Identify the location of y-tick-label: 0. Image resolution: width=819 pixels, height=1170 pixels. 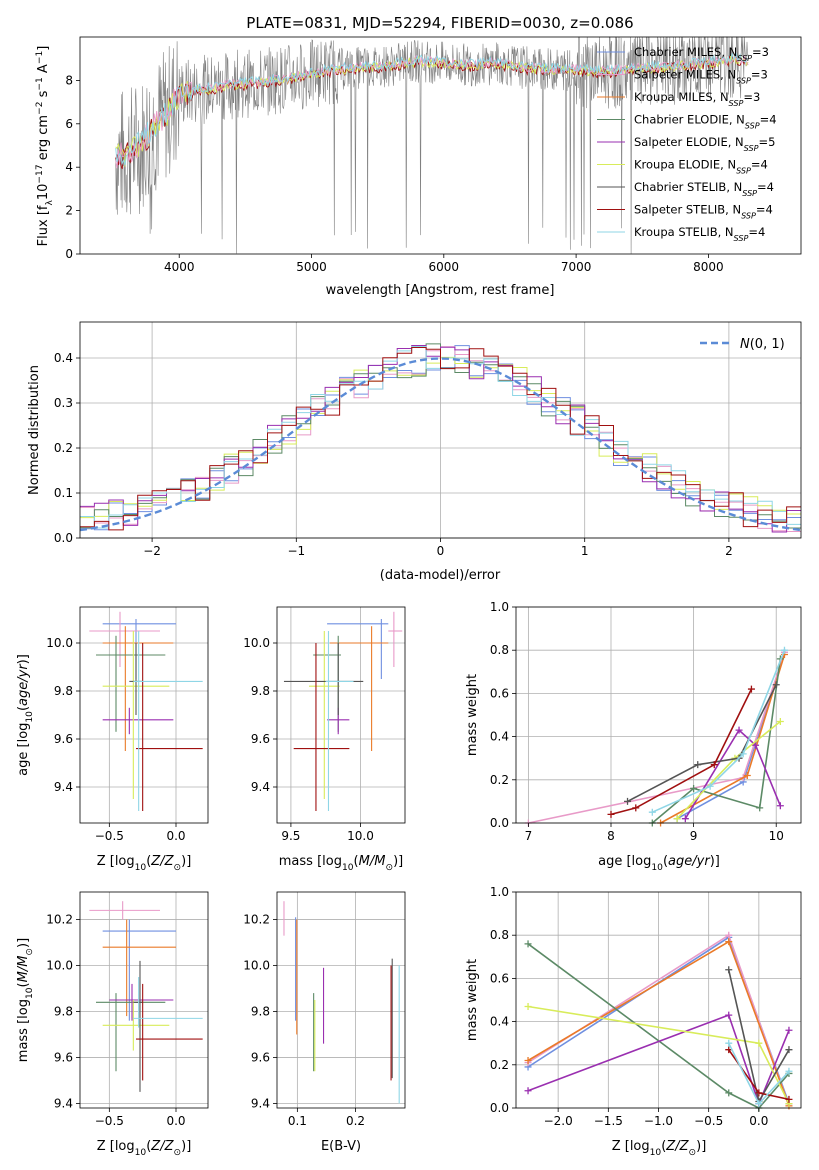
(69, 254).